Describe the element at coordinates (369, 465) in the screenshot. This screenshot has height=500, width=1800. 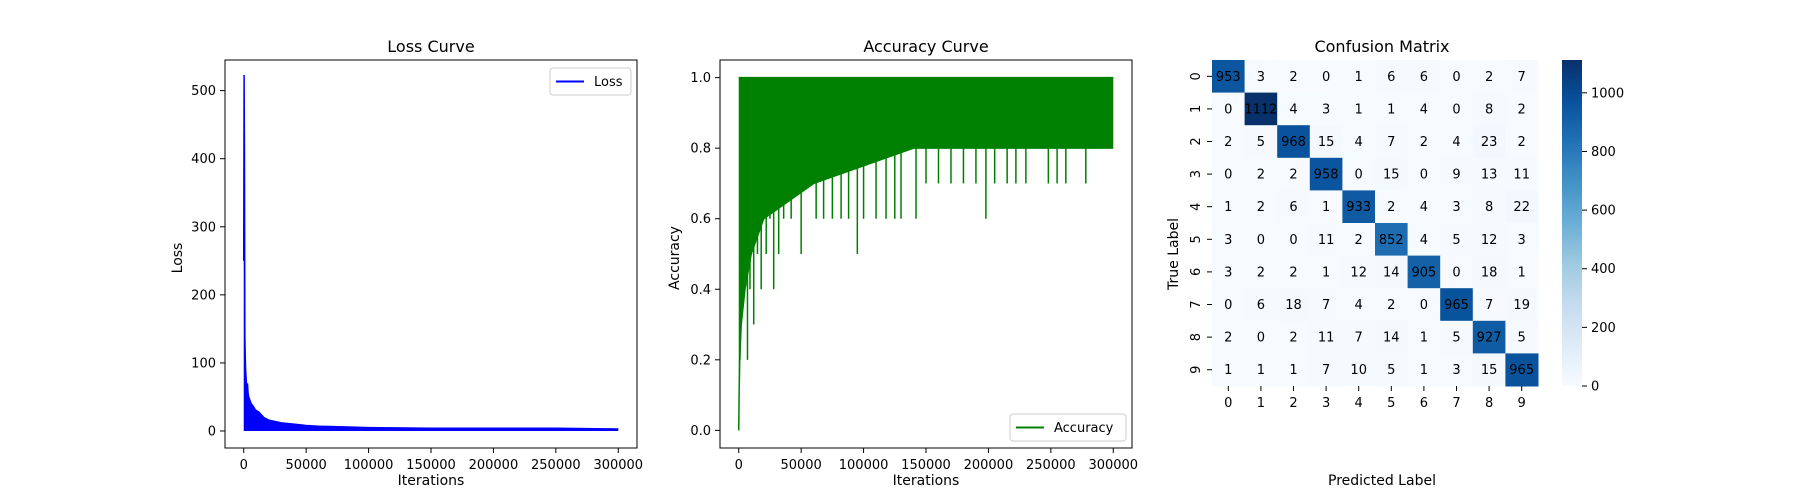
I see `loss-x-tick-label: 100000` at that location.